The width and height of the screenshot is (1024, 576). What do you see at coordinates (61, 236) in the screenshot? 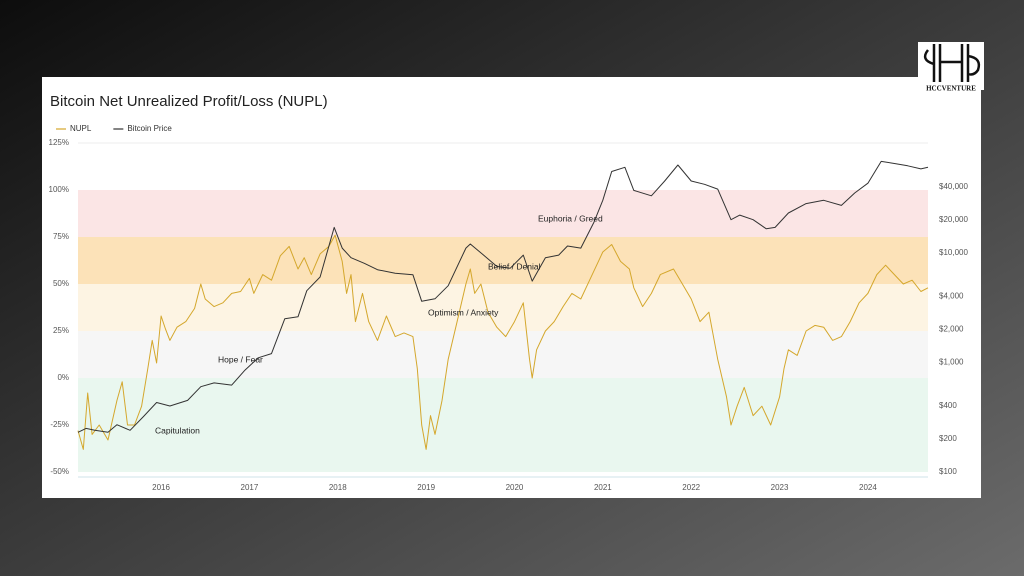
I see `y-tick-label: 75%` at bounding box center [61, 236].